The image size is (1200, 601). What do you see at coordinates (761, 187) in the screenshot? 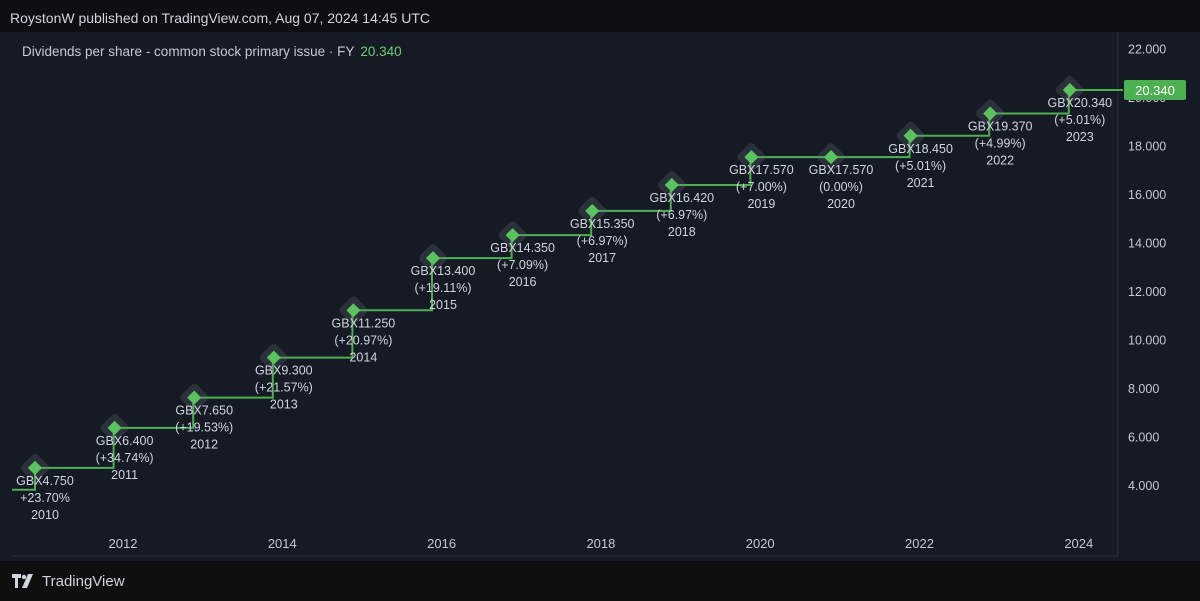
I see `data-label-change: (+7.00%)` at bounding box center [761, 187].